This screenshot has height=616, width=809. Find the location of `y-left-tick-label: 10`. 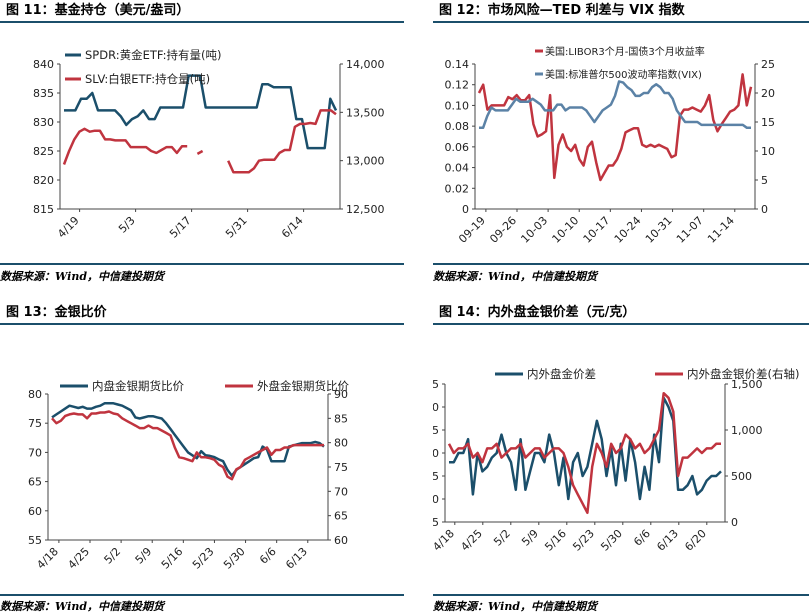

y-left-tick-label: 10 is located at coordinates (436, 453).